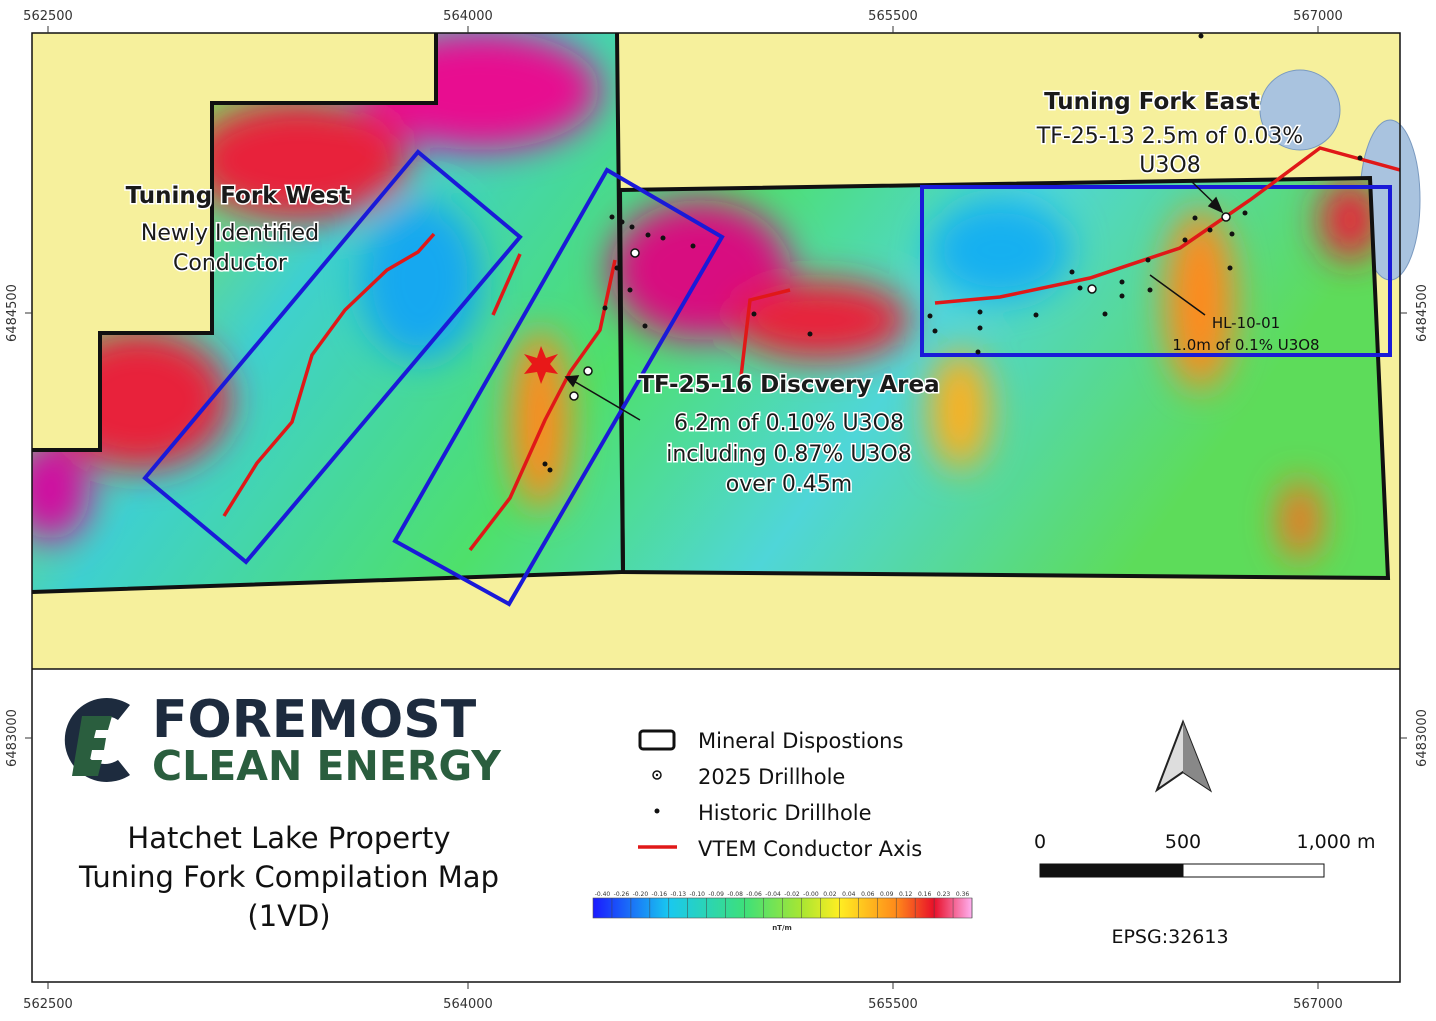 The image size is (1436, 1021). What do you see at coordinates (754, 894) in the screenshot?
I see `colorbar-label: -0.06` at bounding box center [754, 894].